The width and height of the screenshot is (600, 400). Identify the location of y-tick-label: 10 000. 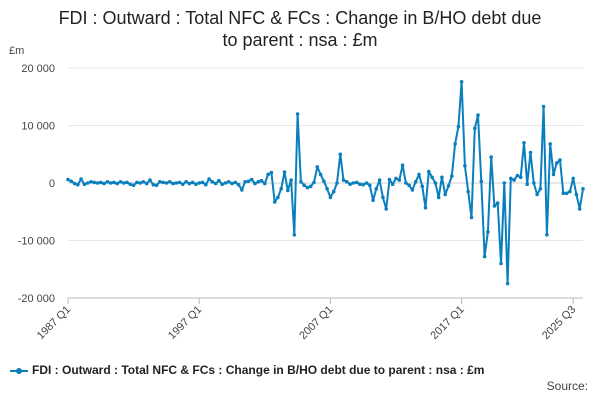
(38, 127).